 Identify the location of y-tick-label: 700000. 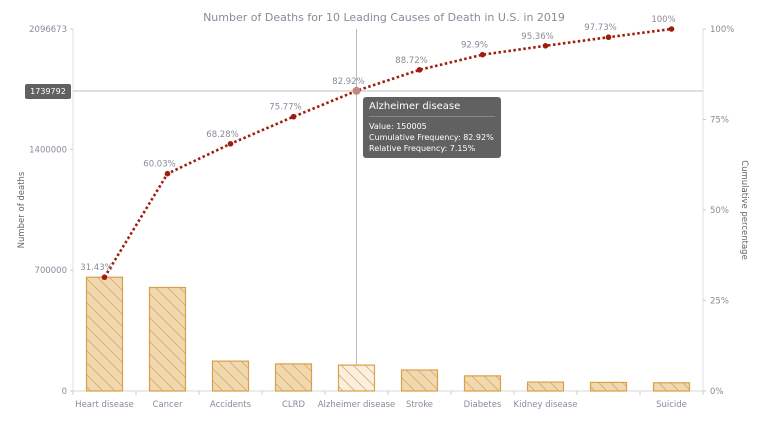
(51, 271).